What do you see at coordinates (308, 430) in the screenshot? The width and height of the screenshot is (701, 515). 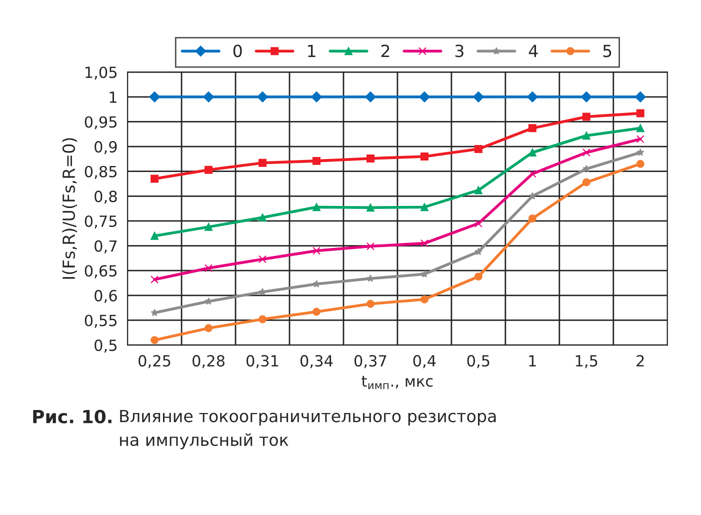 I see `text: Влияние токоограничительного резистора на импульсный ток` at bounding box center [308, 430].